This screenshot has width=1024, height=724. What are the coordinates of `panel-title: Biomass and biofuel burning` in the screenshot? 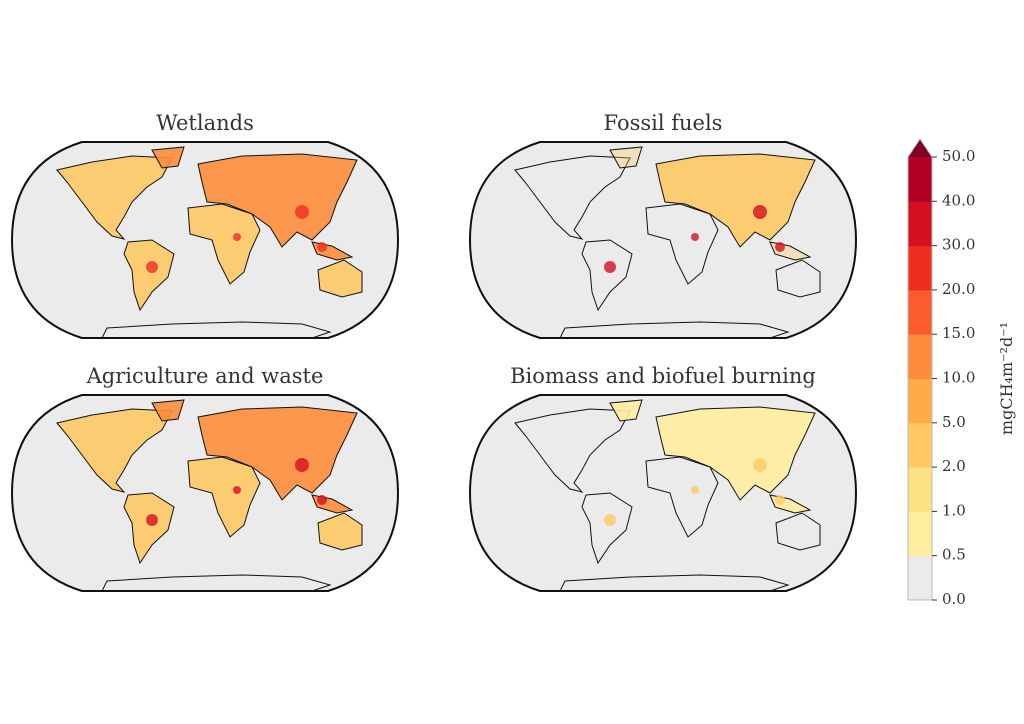 It's located at (663, 376).